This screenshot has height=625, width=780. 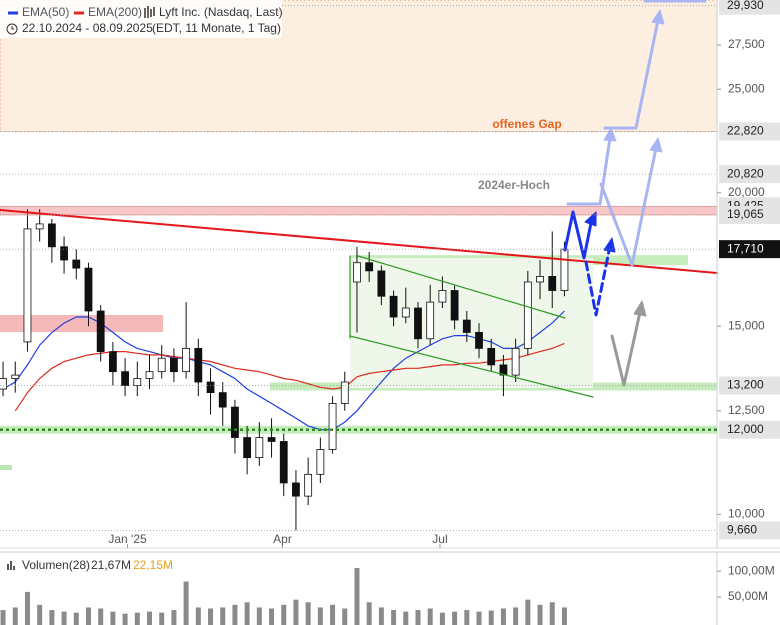 What do you see at coordinates (746, 44) in the screenshot?
I see `y-tick-label: 27,500` at bounding box center [746, 44].